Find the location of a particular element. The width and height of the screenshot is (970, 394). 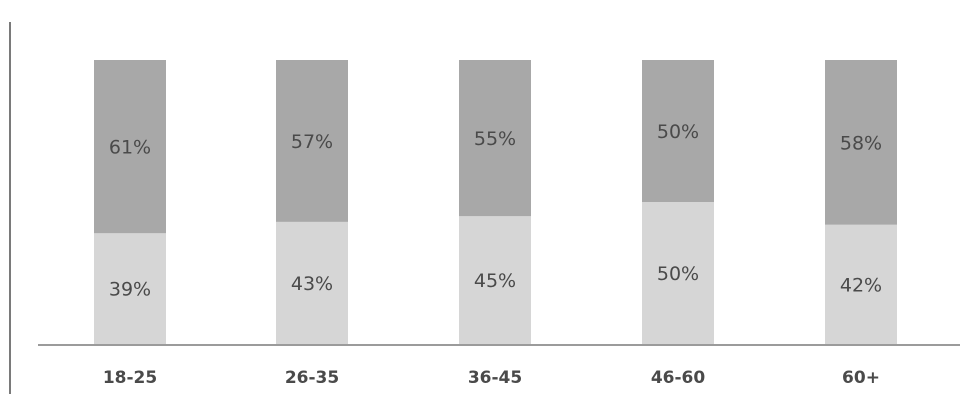

data-label-46-60-series-0: 50% is located at coordinates (678, 274).